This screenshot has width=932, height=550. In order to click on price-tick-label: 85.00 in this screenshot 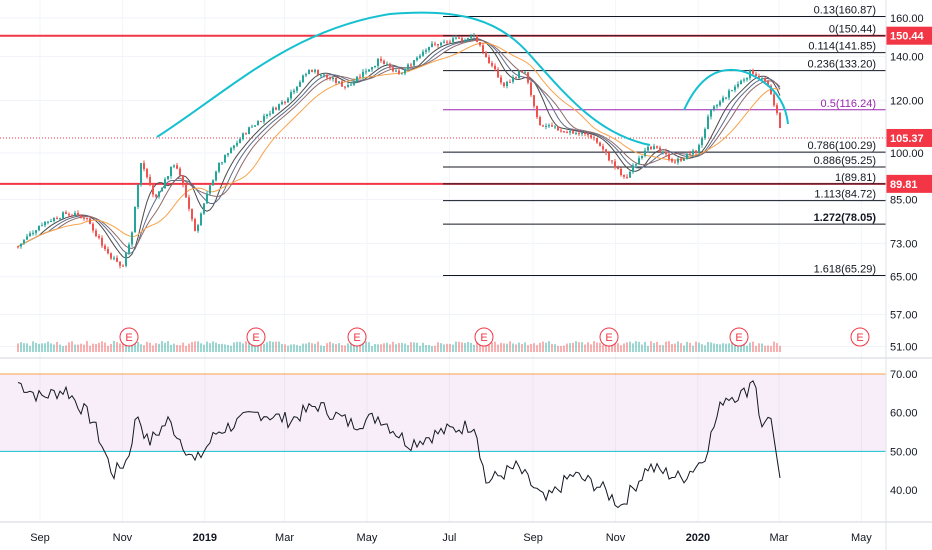, I will do `click(904, 201)`.